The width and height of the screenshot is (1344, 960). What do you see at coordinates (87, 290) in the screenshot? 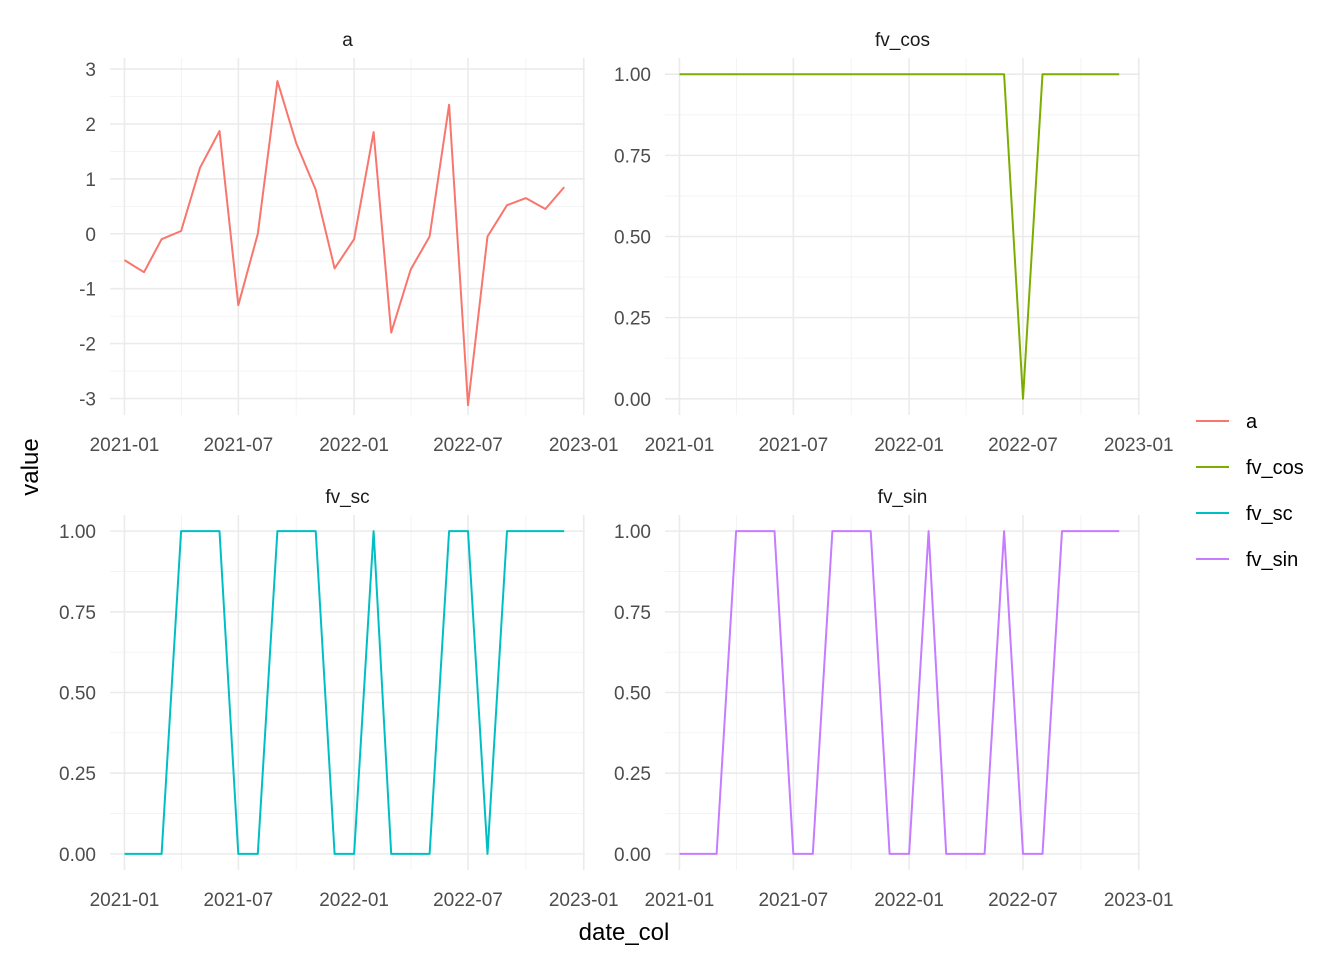
I see `y-tick-label: -1` at bounding box center [87, 290].